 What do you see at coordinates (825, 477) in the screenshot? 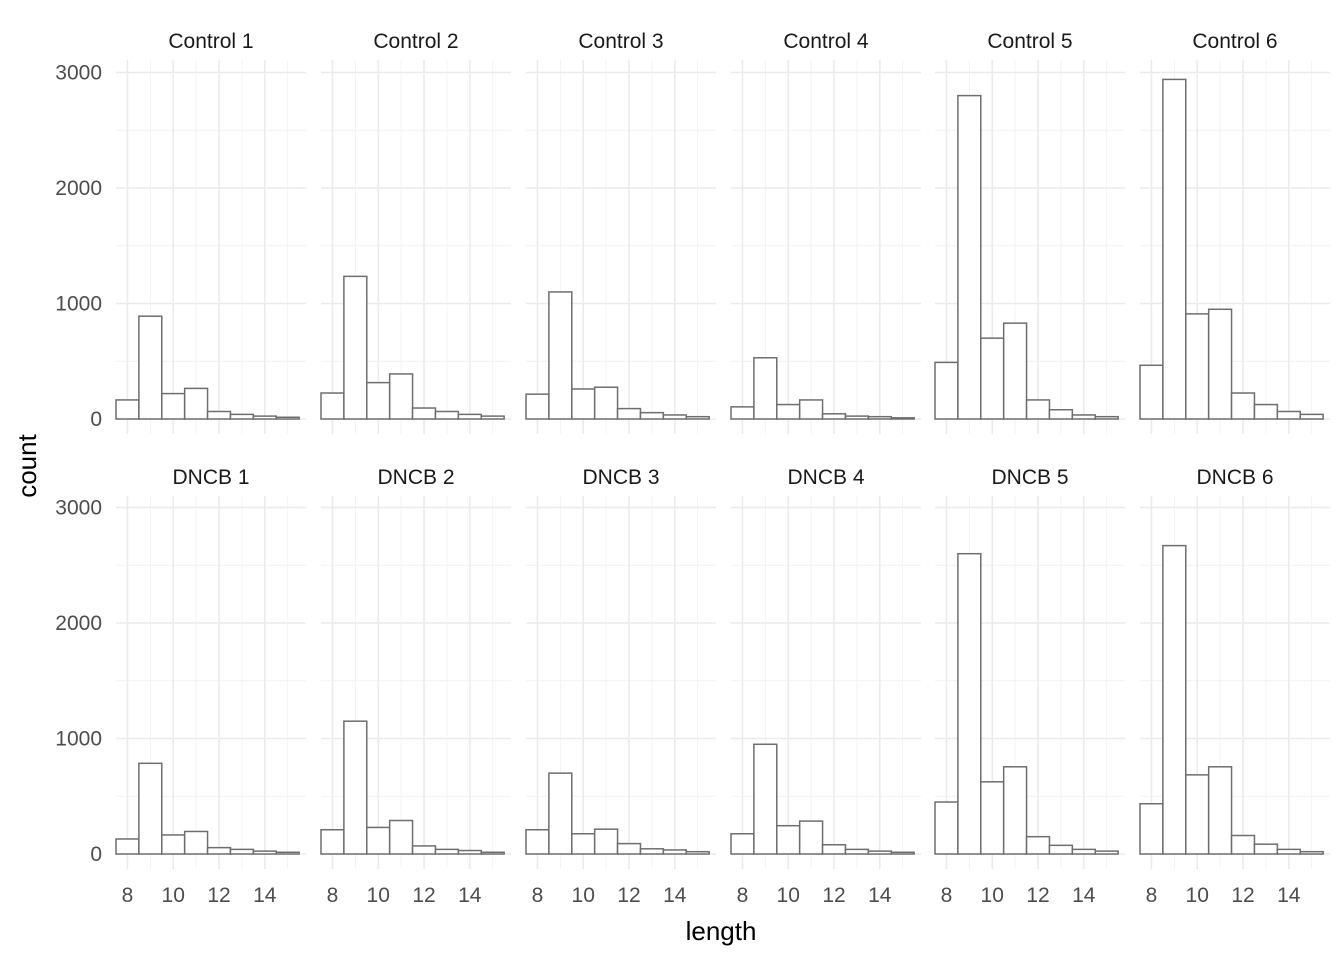
I see `facet-label: DNCB 4` at bounding box center [825, 477].